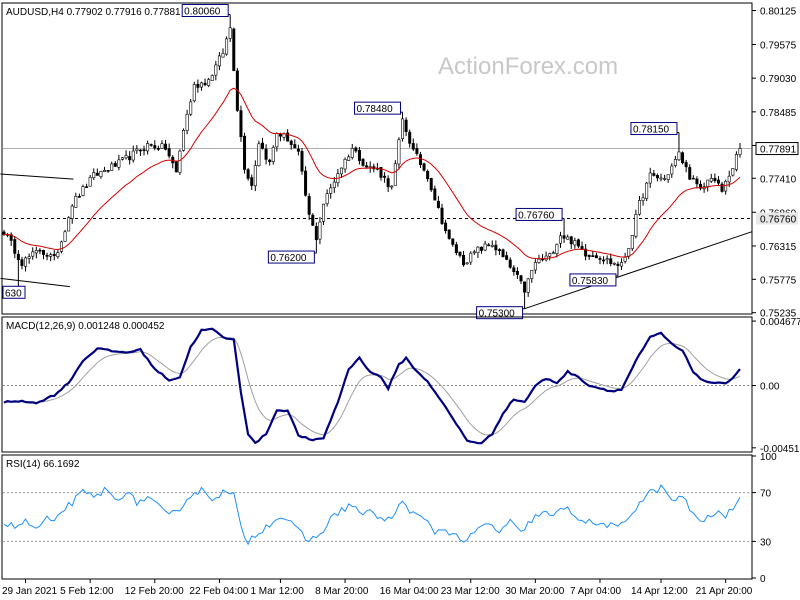 Image resolution: width=800 pixels, height=600 pixels. I want to click on annotation-label: 0.80060, so click(202, 12).